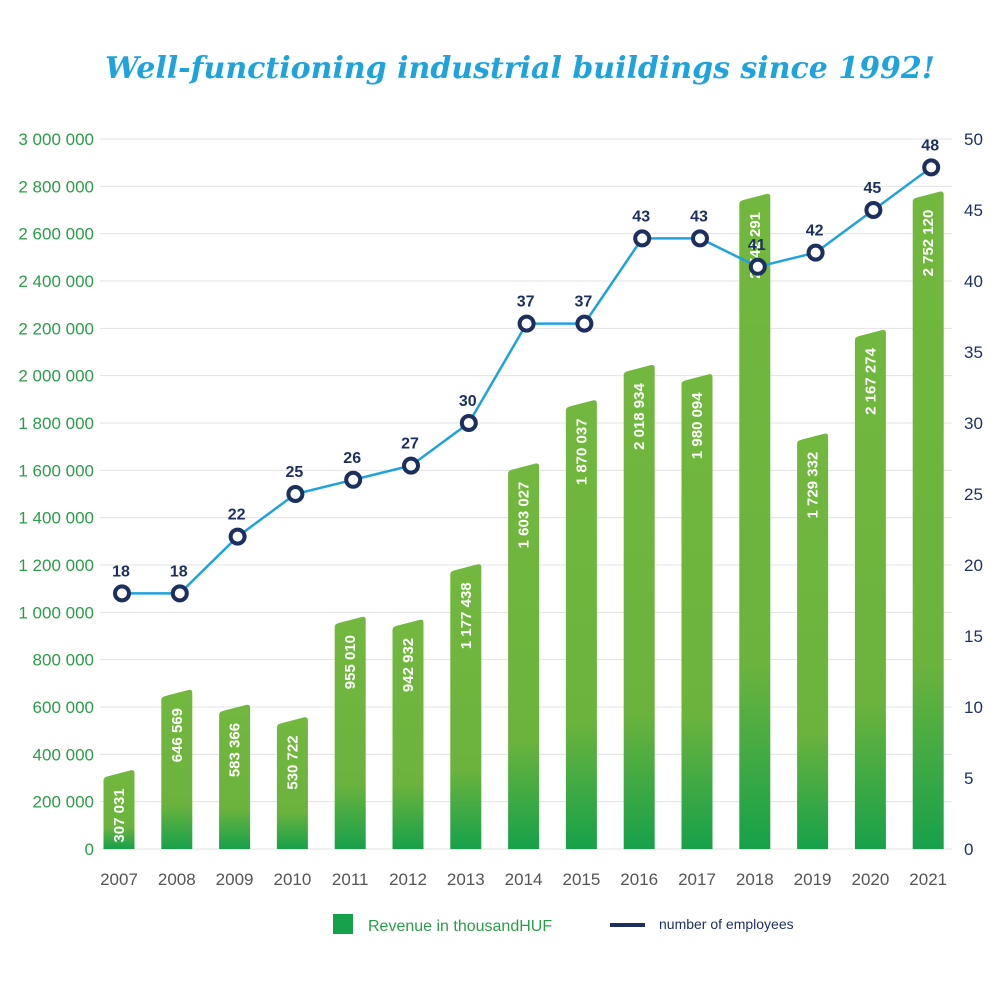 This screenshot has width=1004, height=986. I want to click on bar-data-label: 1 980 094, so click(697, 425).